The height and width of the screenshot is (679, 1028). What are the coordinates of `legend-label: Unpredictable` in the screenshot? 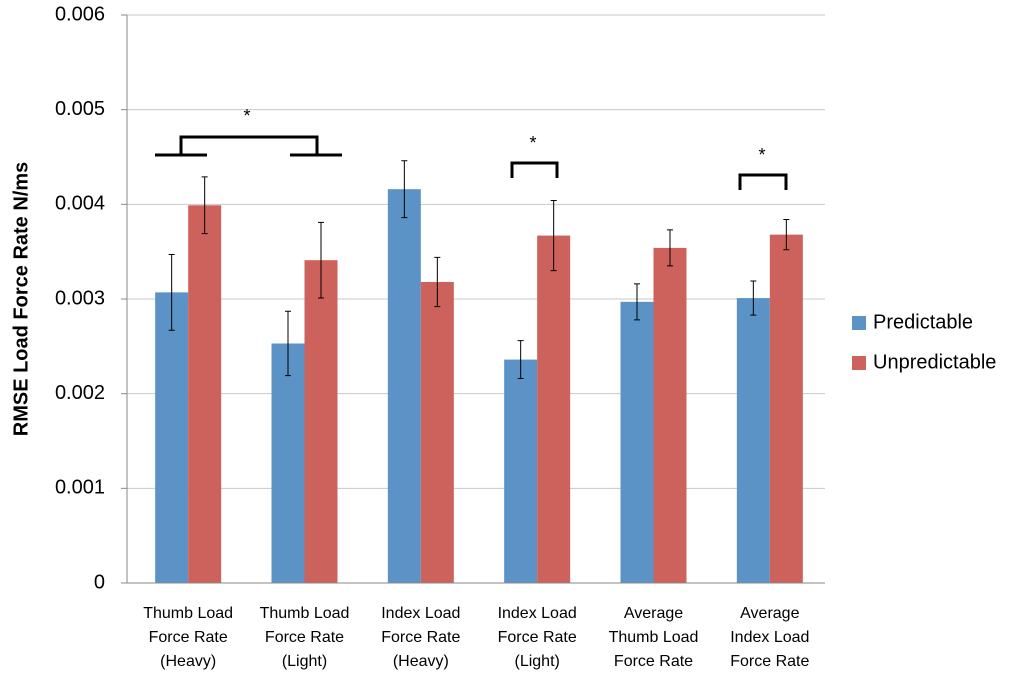 It's located at (934, 362).